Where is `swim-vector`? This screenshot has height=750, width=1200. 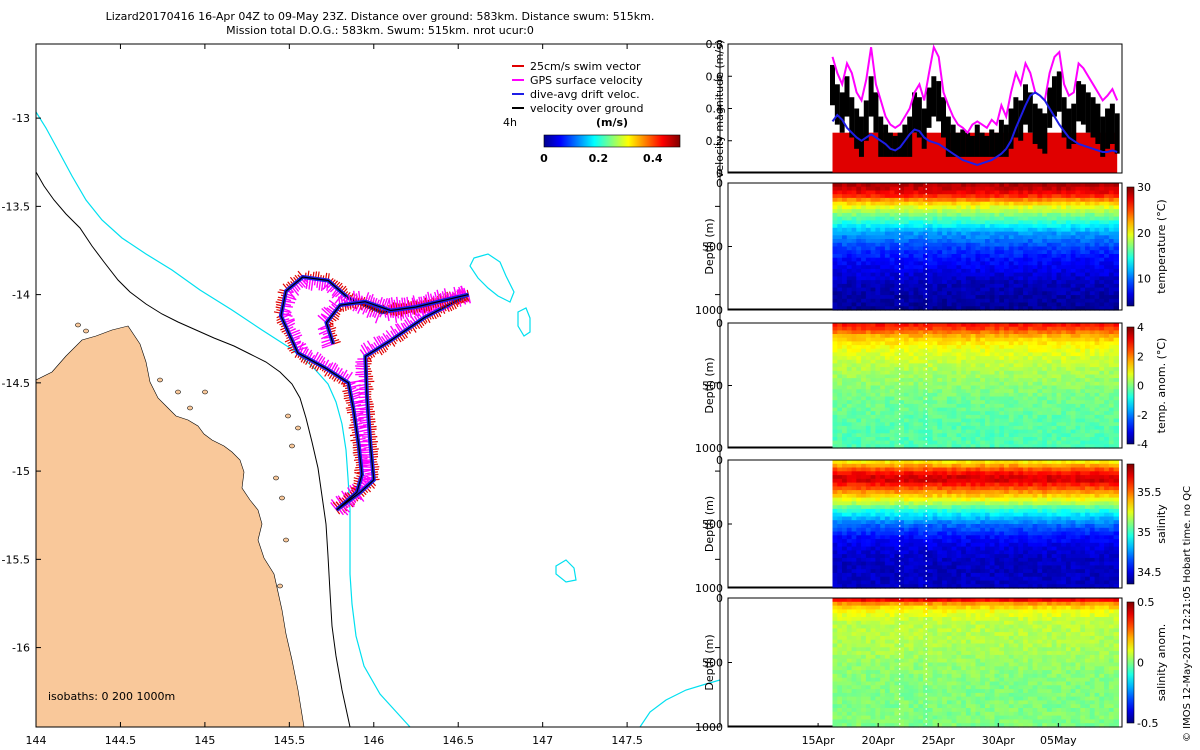 swim-vector is located at coordinates (338, 512).